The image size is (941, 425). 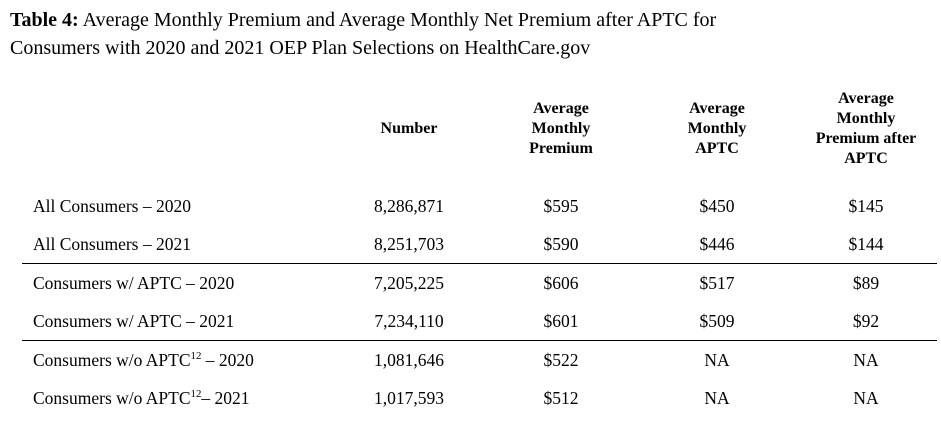 What do you see at coordinates (112, 243) in the screenshot?
I see `row-label: All Consumers – 2021` at bounding box center [112, 243].